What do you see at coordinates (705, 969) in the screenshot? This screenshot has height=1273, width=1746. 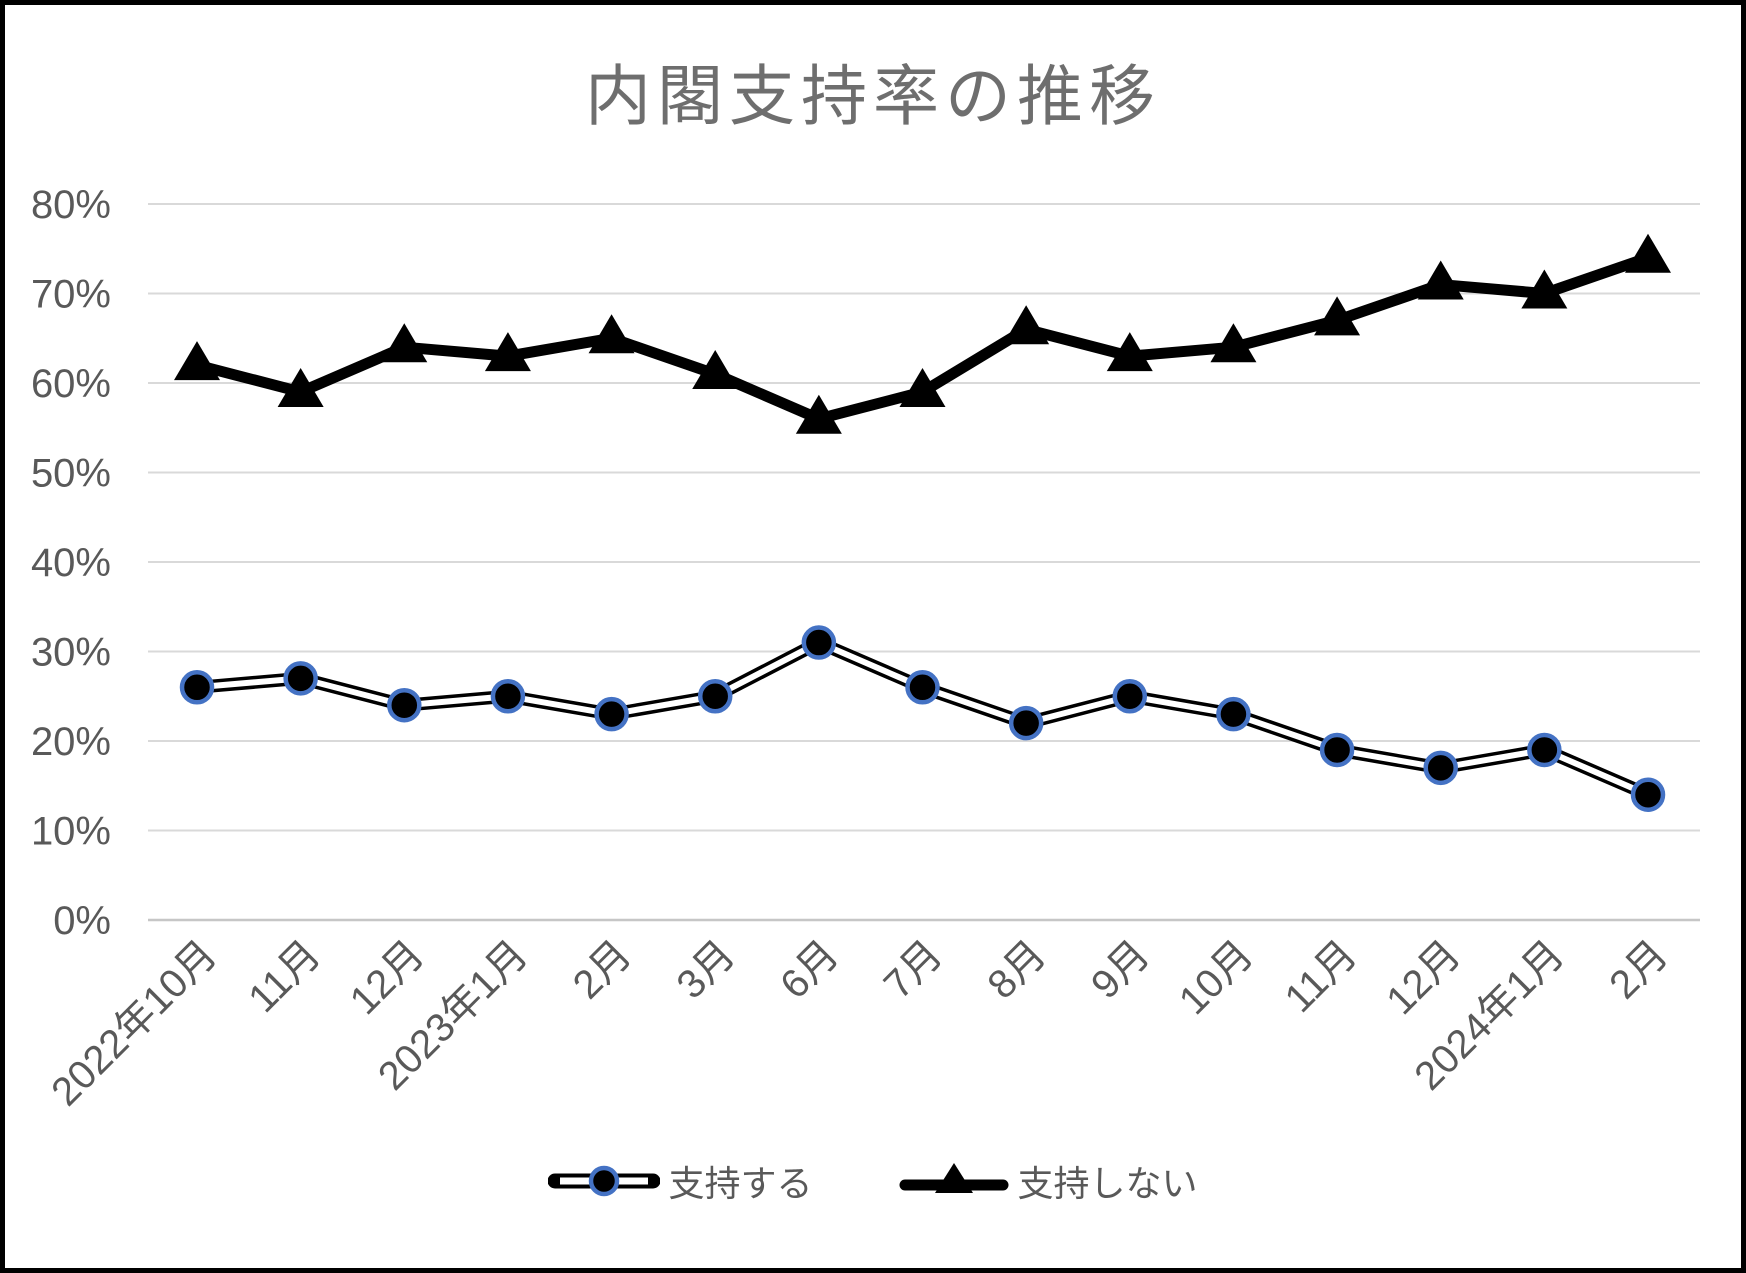 I see `x-tick-label: 3月` at bounding box center [705, 969].